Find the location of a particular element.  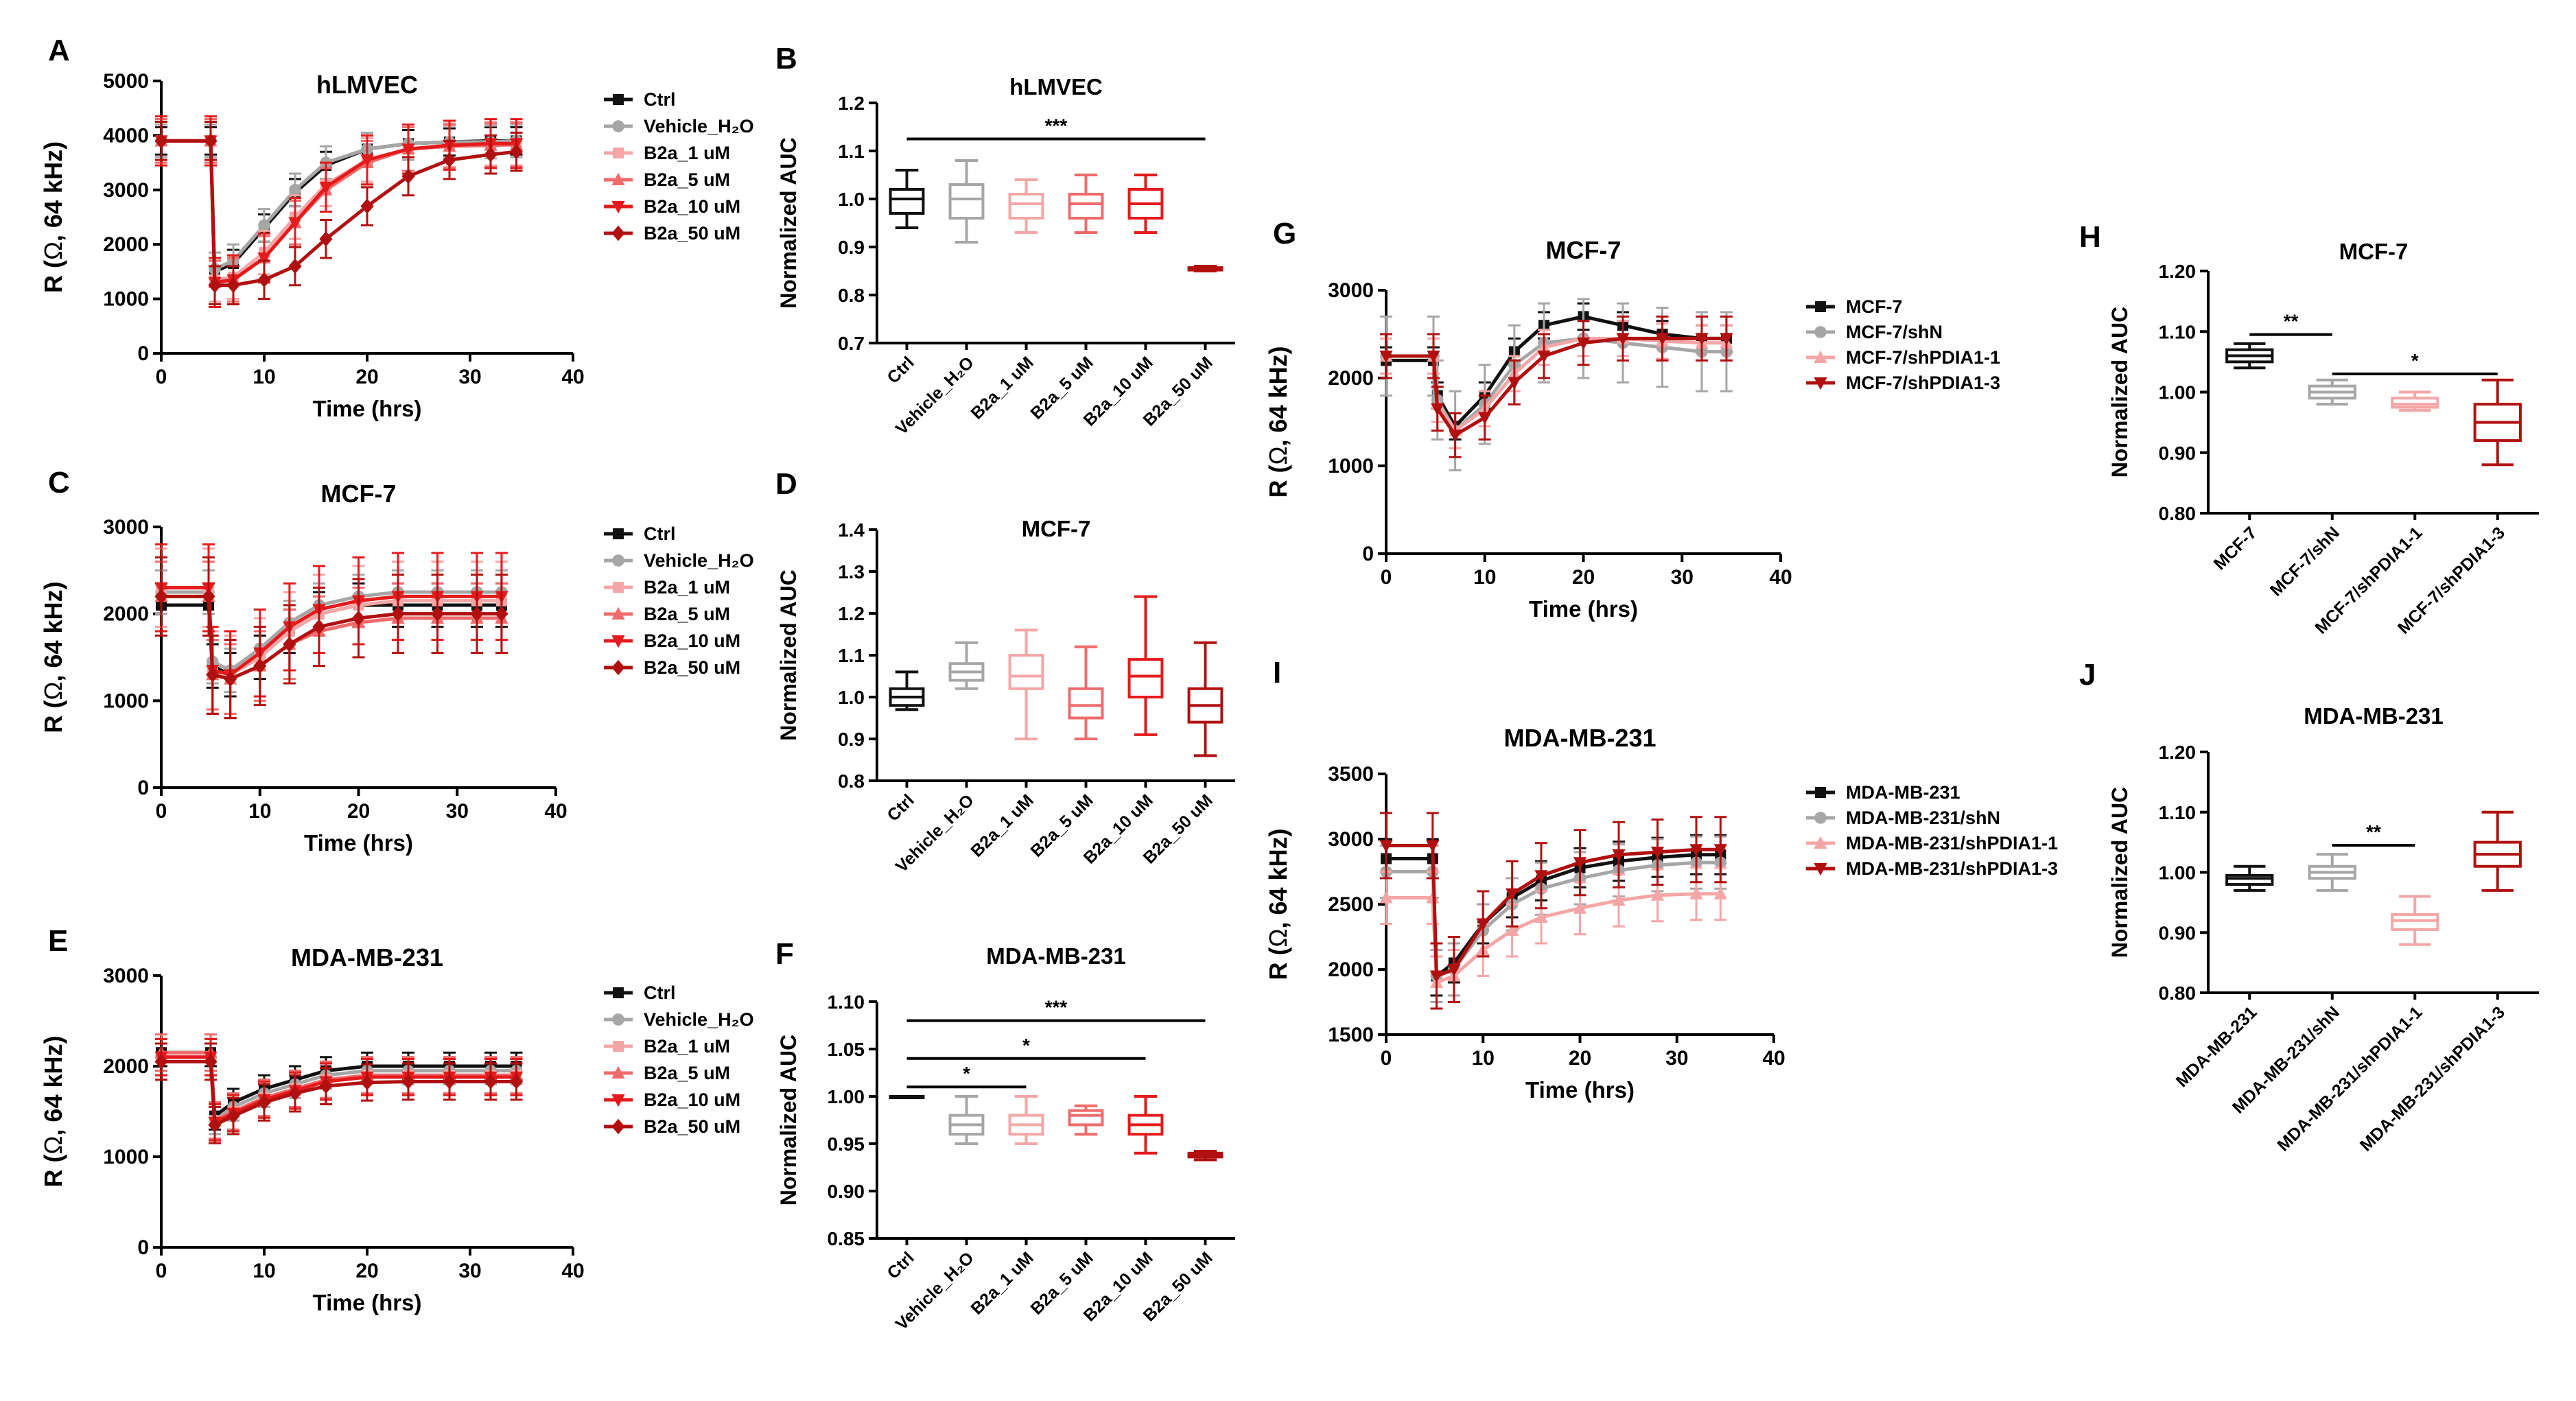

legend-label: MCF-7 is located at coordinates (1874, 306).